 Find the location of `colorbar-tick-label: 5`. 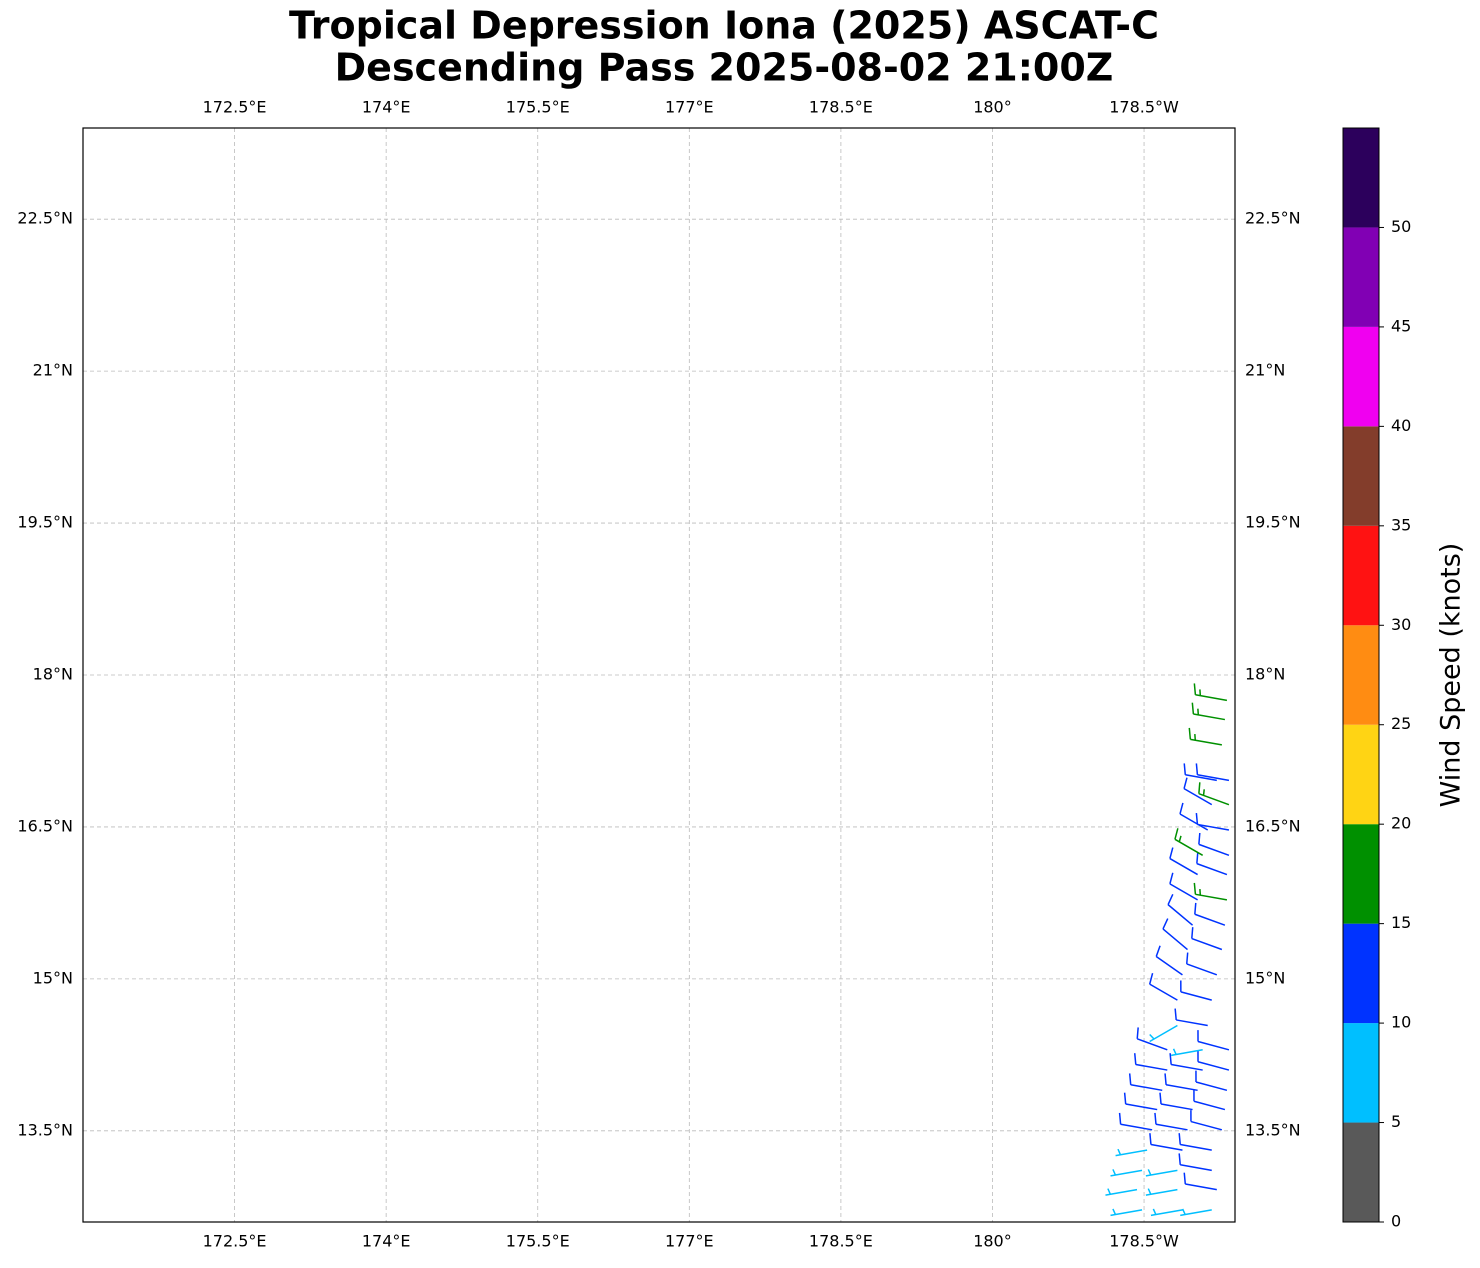

colorbar-tick-label: 5 is located at coordinates (1396, 1121).